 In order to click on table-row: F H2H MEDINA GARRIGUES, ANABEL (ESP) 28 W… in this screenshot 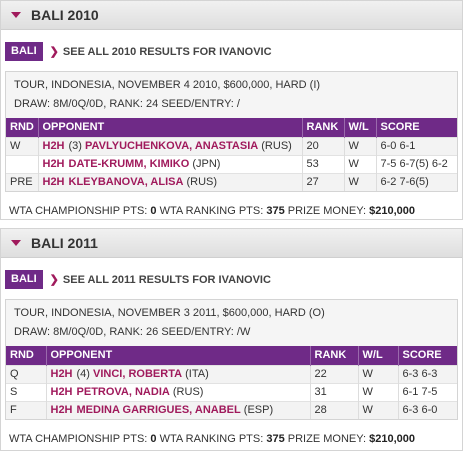, I will do `click(231, 409)`.